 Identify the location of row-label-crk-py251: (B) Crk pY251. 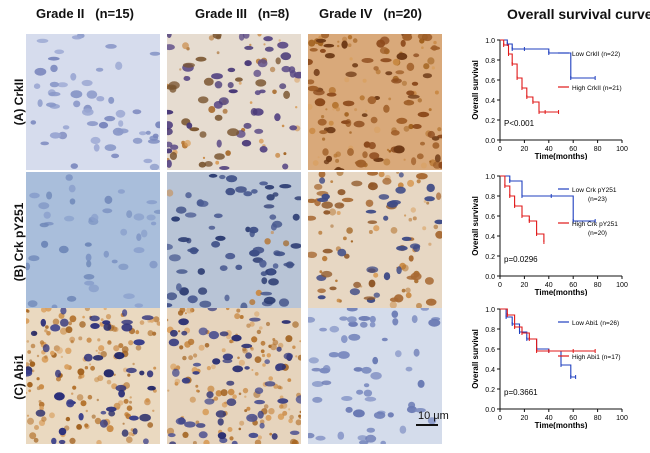
(19, 242).